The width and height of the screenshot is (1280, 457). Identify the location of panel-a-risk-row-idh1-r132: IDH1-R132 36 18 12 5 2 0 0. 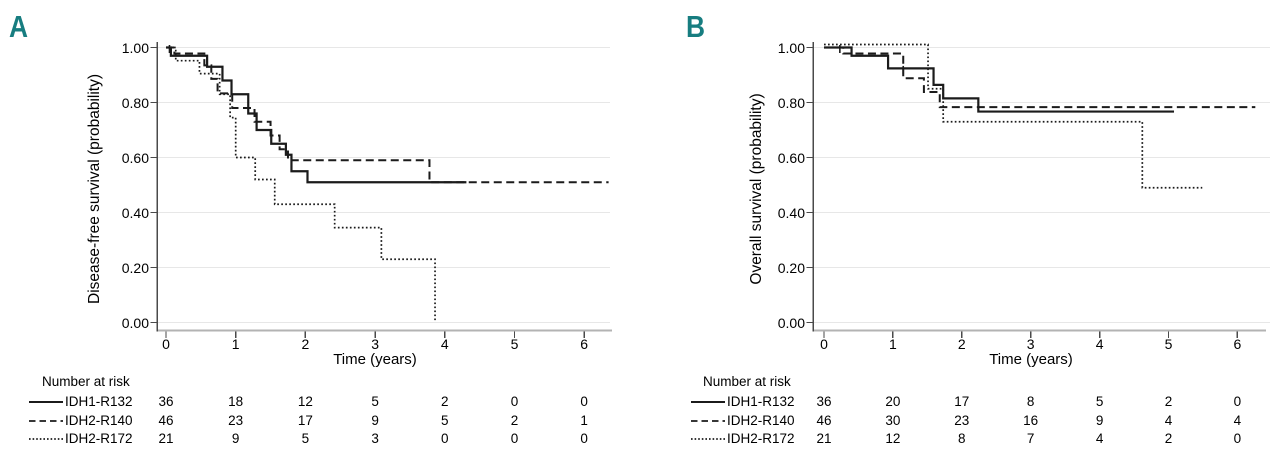
(640, 402).